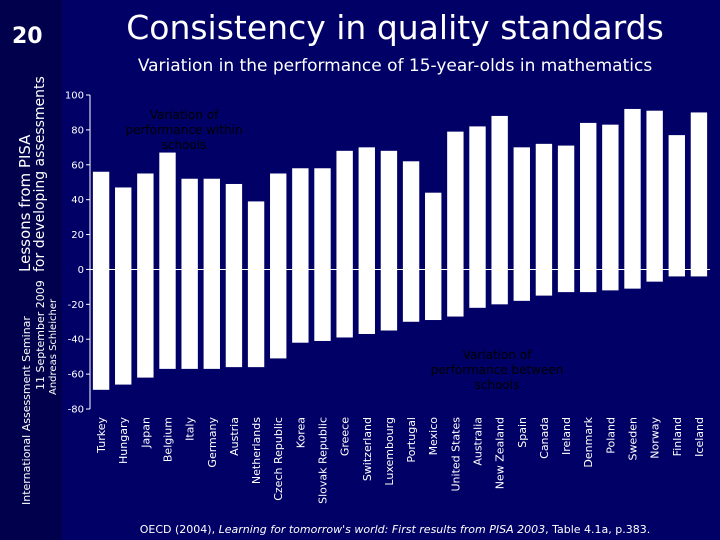  What do you see at coordinates (211, 224) in the screenshot?
I see `bar-within-germany` at bounding box center [211, 224].